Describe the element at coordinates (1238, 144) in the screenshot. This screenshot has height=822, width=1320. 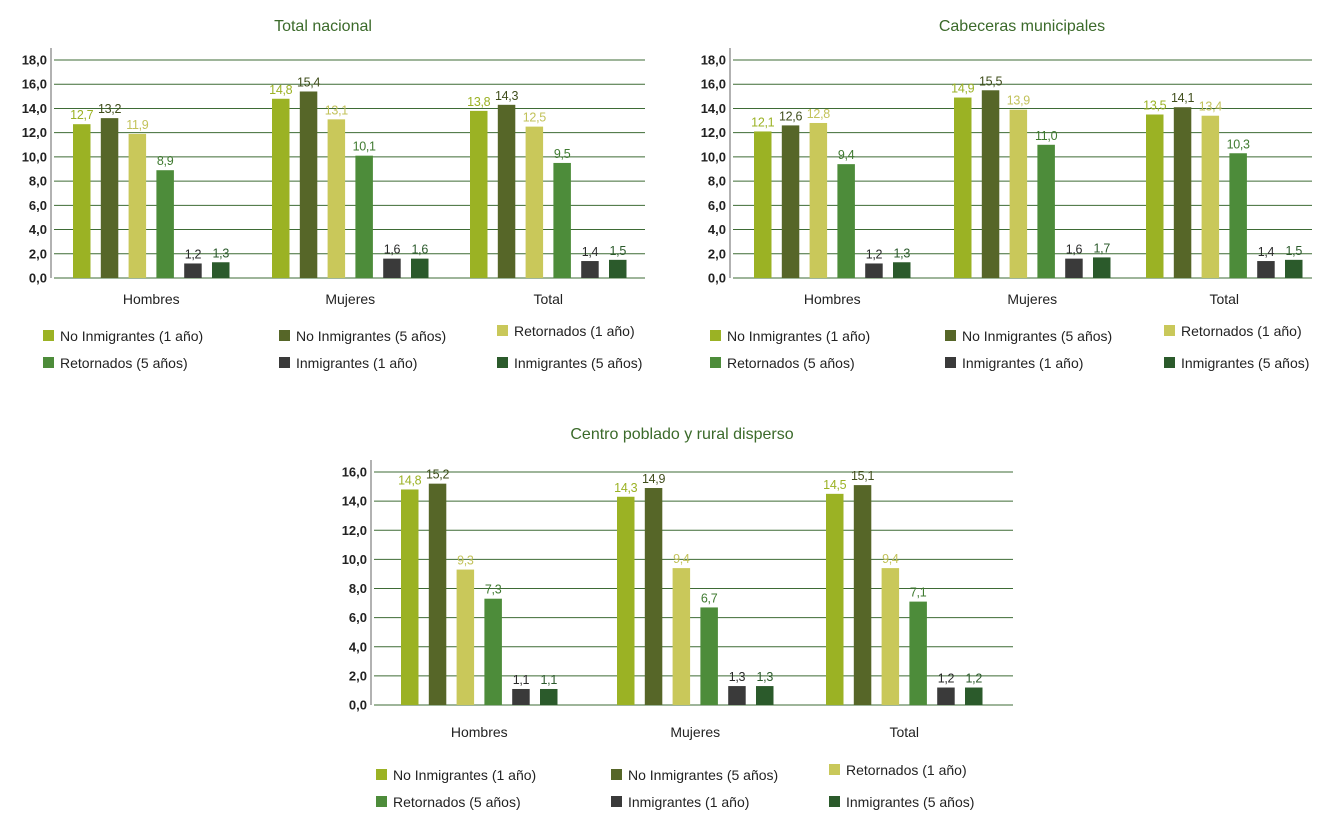
I see `data-label: 10,3` at that location.